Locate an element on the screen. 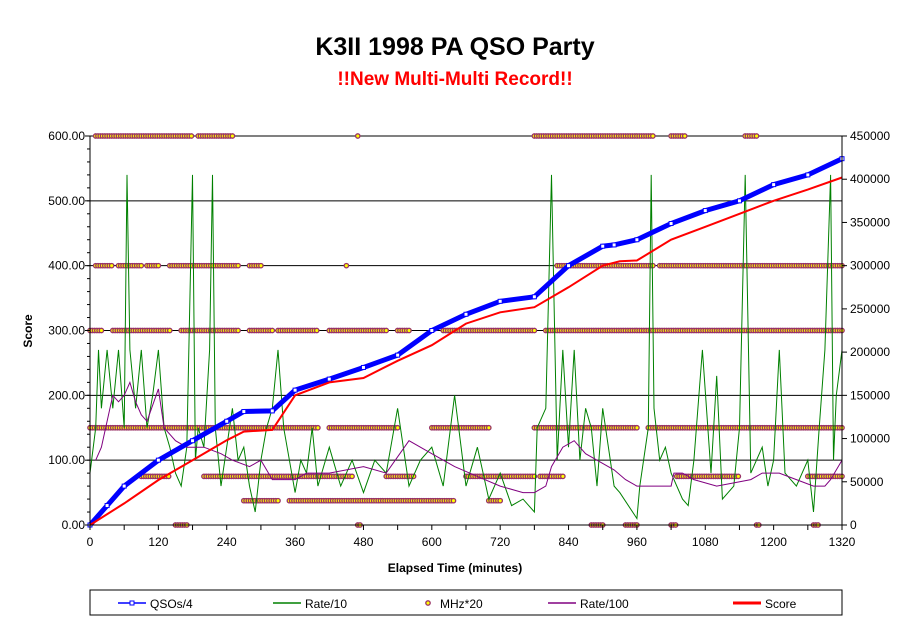 The width and height of the screenshot is (911, 623). x-tick-label: 720 is located at coordinates (500, 542).